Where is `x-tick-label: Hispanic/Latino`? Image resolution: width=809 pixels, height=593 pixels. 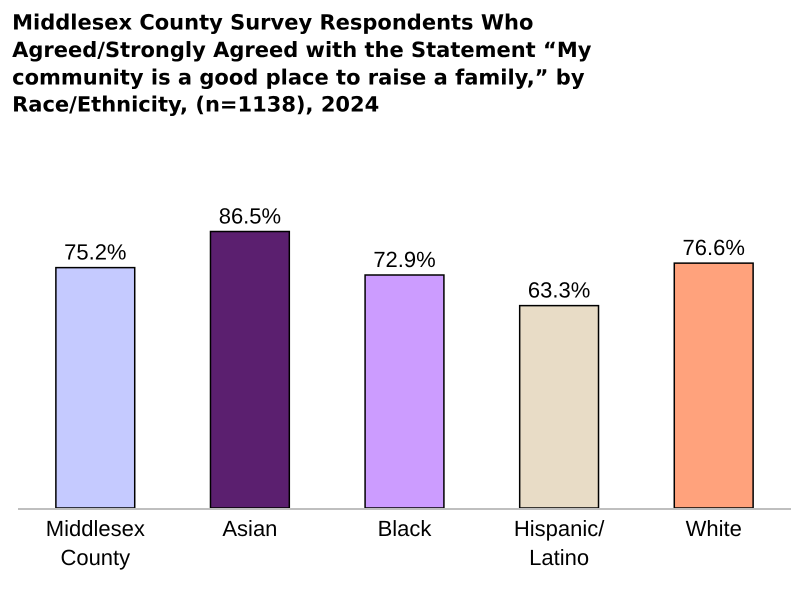 x-tick-label: Hispanic/Latino is located at coordinates (560, 543).